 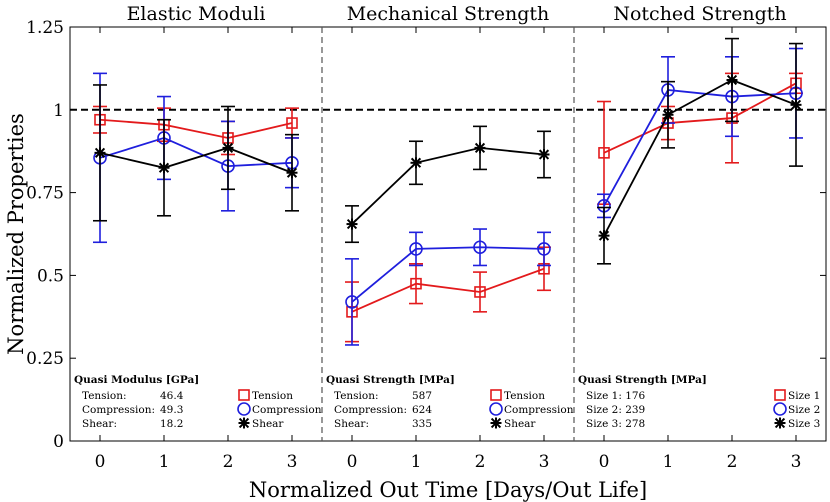 I want to click on y-axis-label: Normalized Properties, so click(x=16, y=234).